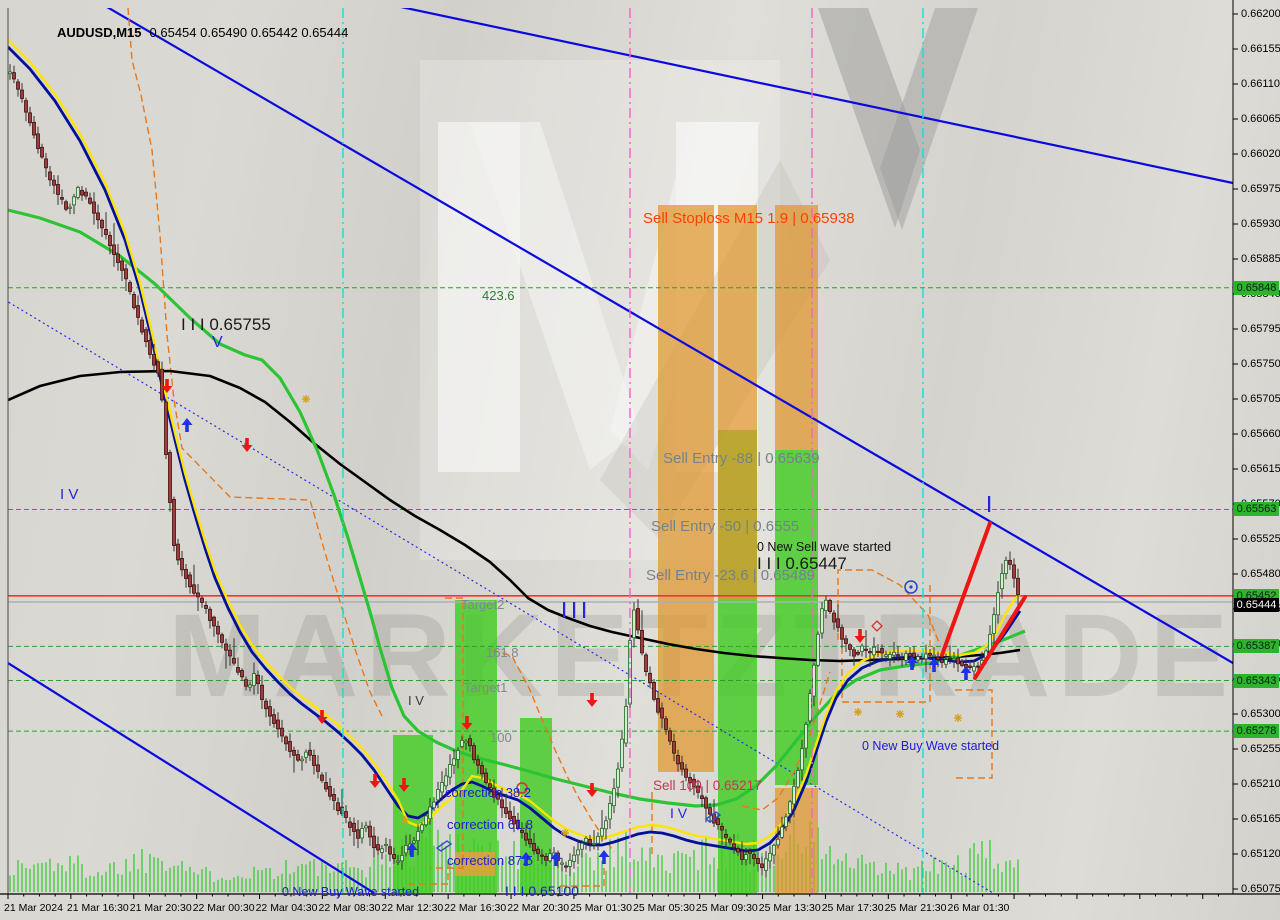 Image resolution: width=1280 pixels, height=920 pixels. I want to click on price-tick-label: 0.66020, so click(1260, 153).